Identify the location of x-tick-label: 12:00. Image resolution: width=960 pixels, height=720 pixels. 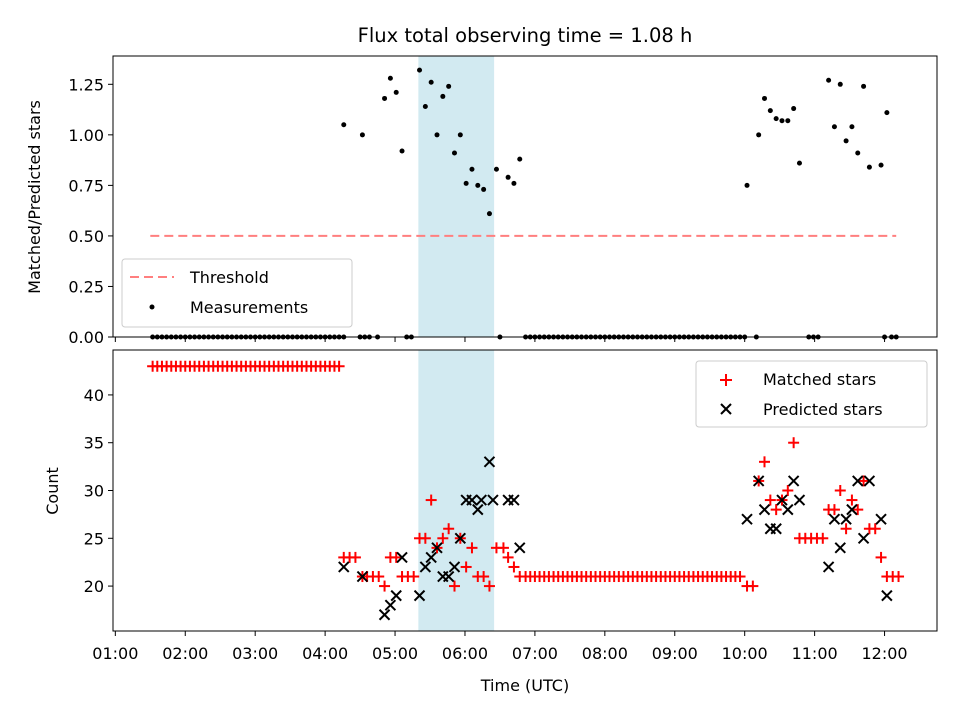
(884, 653).